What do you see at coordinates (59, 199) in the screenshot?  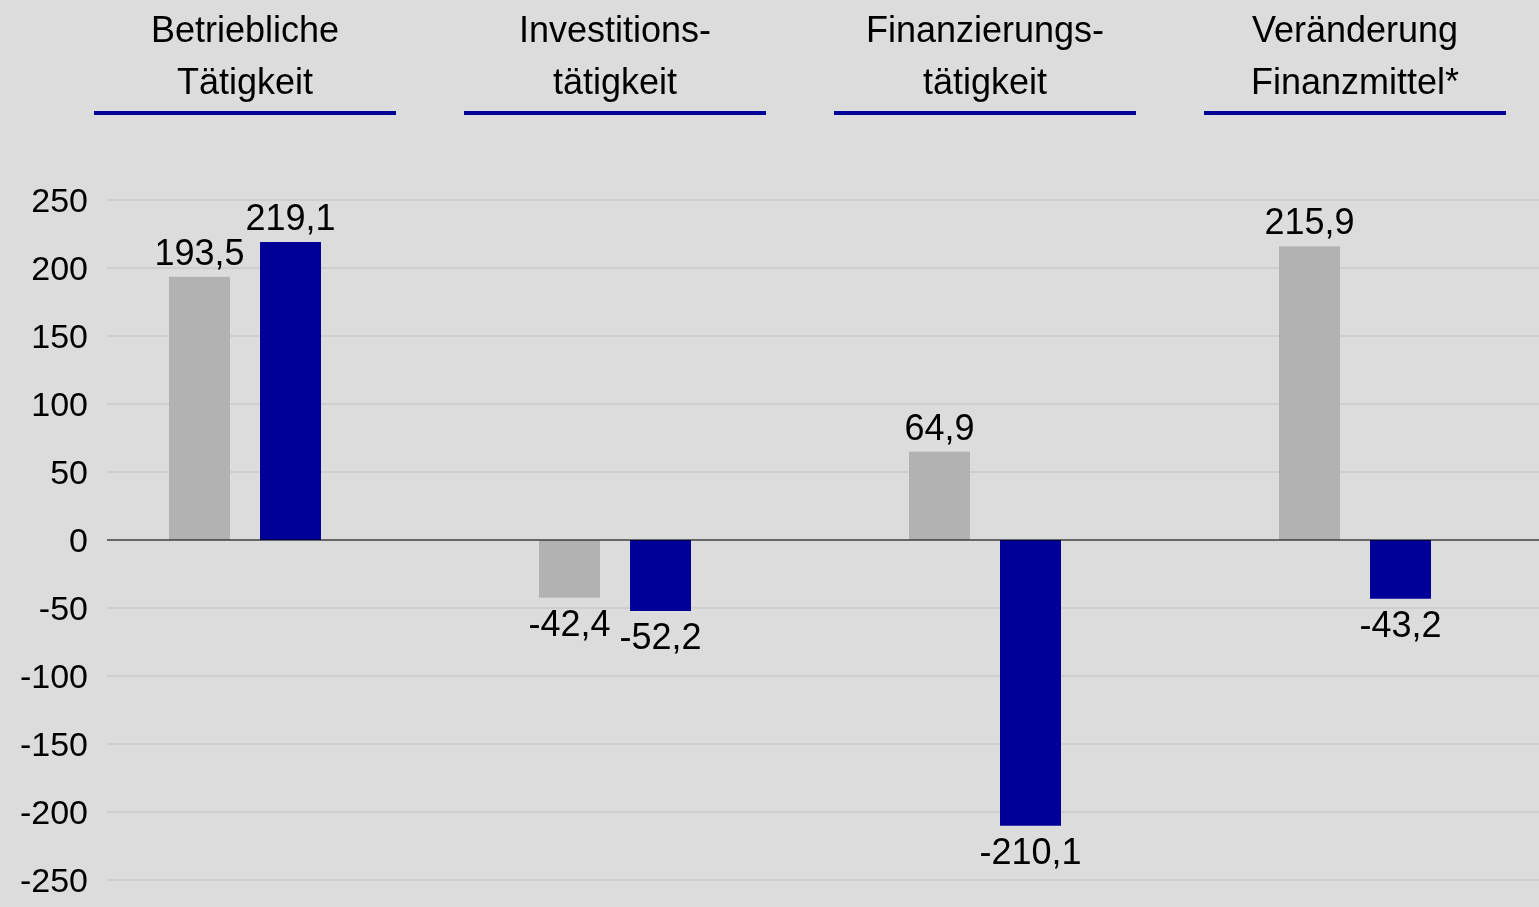 I see `y-tick-label: 250` at bounding box center [59, 199].